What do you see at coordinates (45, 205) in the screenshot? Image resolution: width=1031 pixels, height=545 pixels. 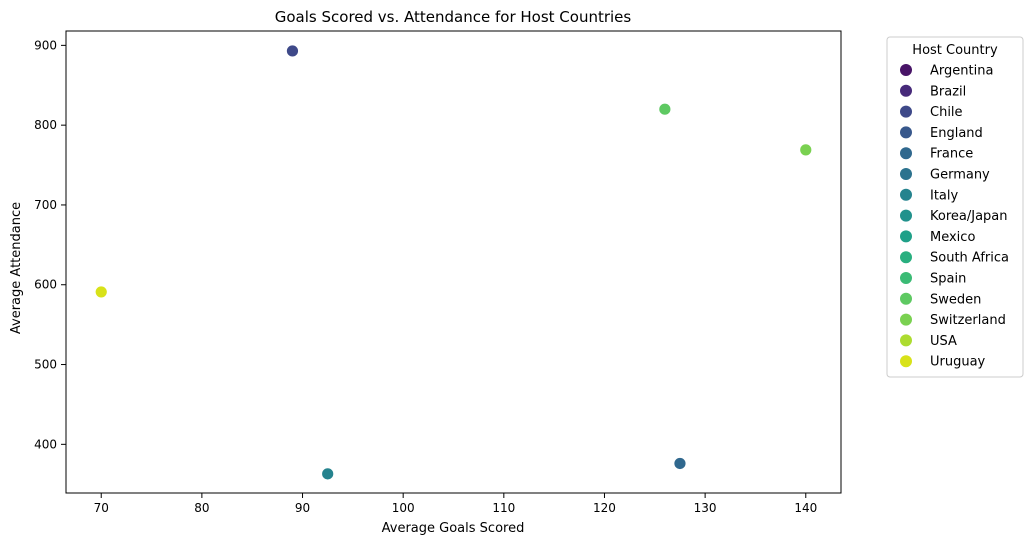 I see `y-tick-label: 700` at bounding box center [45, 205].